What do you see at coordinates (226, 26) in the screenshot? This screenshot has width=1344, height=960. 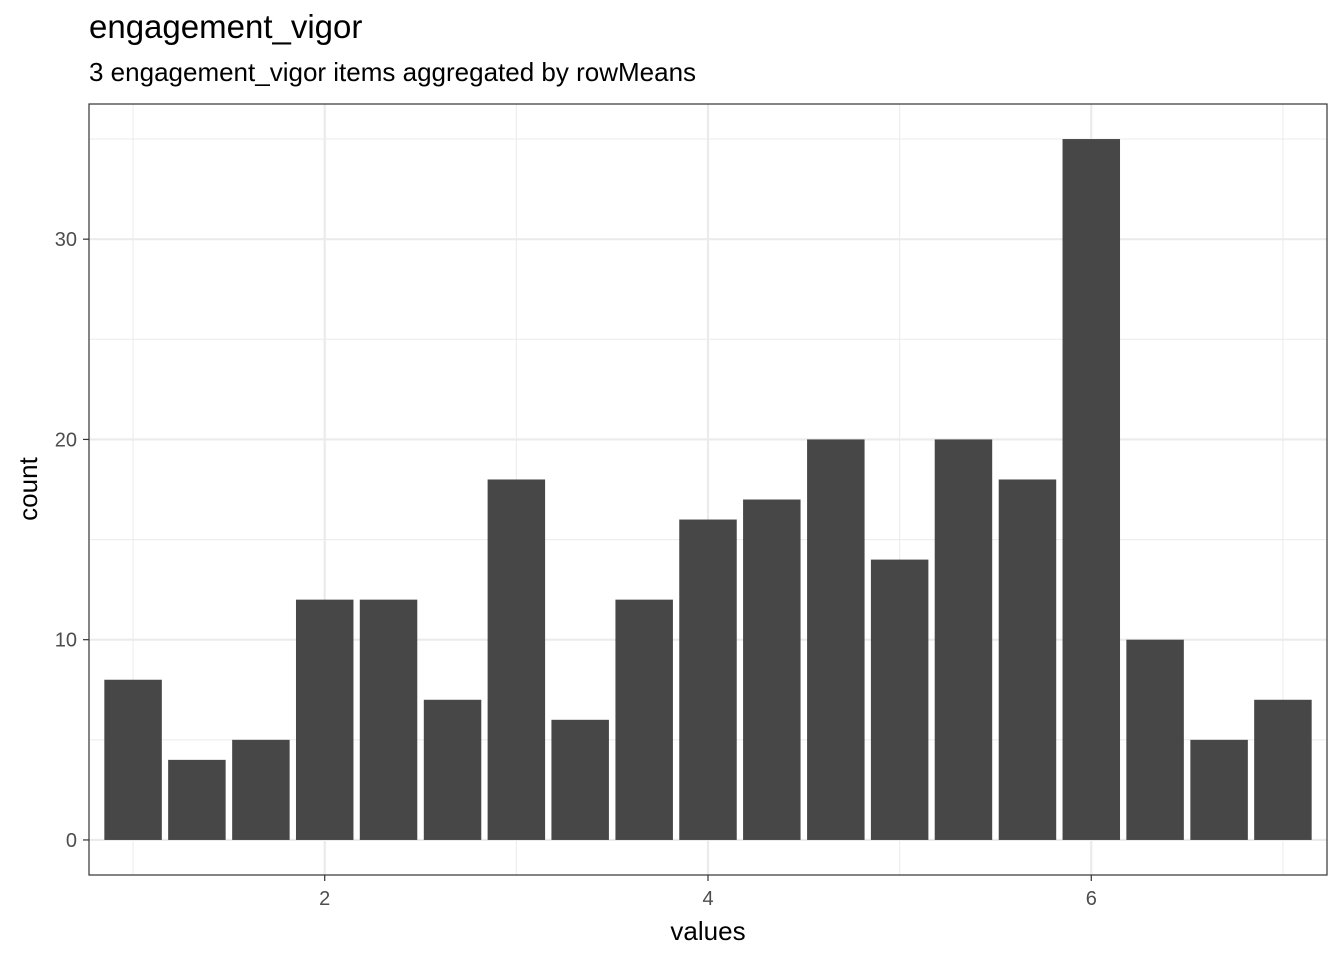 I see `chart-title: engagement_vigor` at bounding box center [226, 26].